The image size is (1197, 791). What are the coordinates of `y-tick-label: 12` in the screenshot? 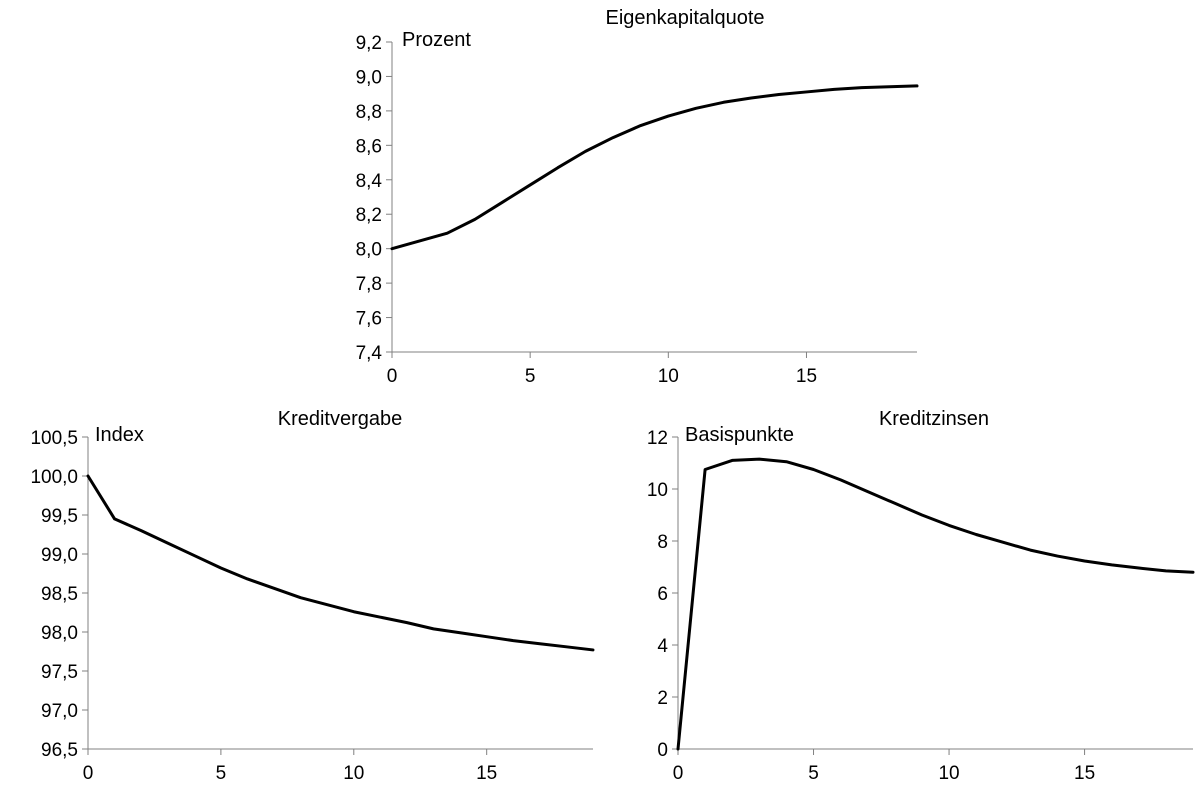 It's located at (657, 438).